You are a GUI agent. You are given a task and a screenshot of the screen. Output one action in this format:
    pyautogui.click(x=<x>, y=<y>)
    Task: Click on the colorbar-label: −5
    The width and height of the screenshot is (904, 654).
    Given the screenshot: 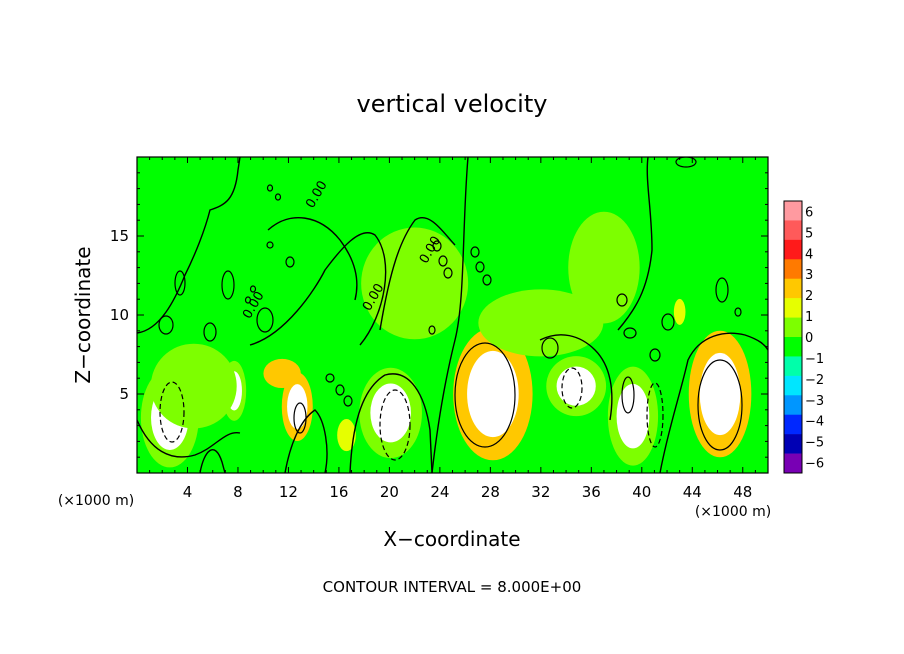 What is the action you would take?
    pyautogui.click(x=814, y=443)
    